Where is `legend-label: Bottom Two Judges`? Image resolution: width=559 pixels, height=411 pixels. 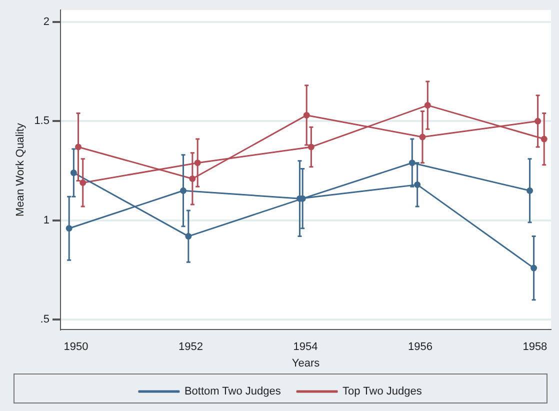 legend-label: Bottom Two Judges is located at coordinates (233, 392).